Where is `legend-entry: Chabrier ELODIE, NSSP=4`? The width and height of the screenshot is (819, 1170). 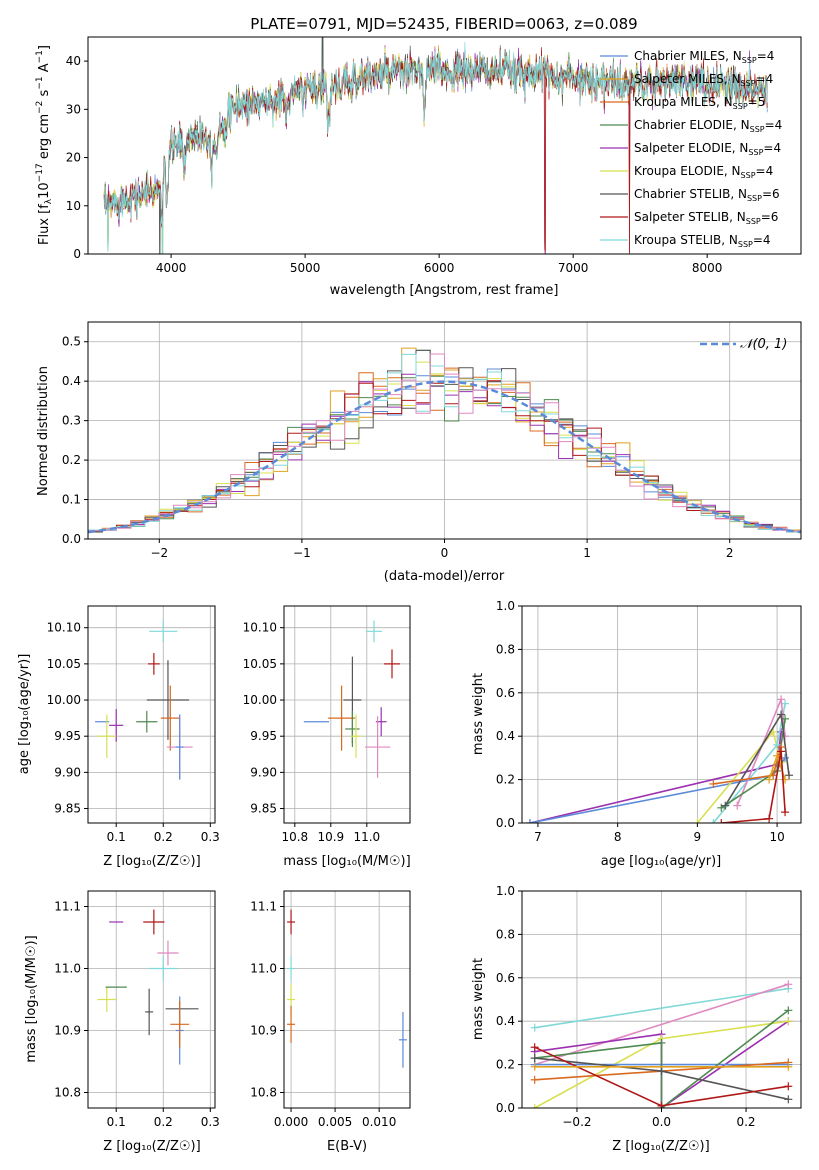
legend-entry: Chabrier ELODIE, NSSP=4 is located at coordinates (708, 126).